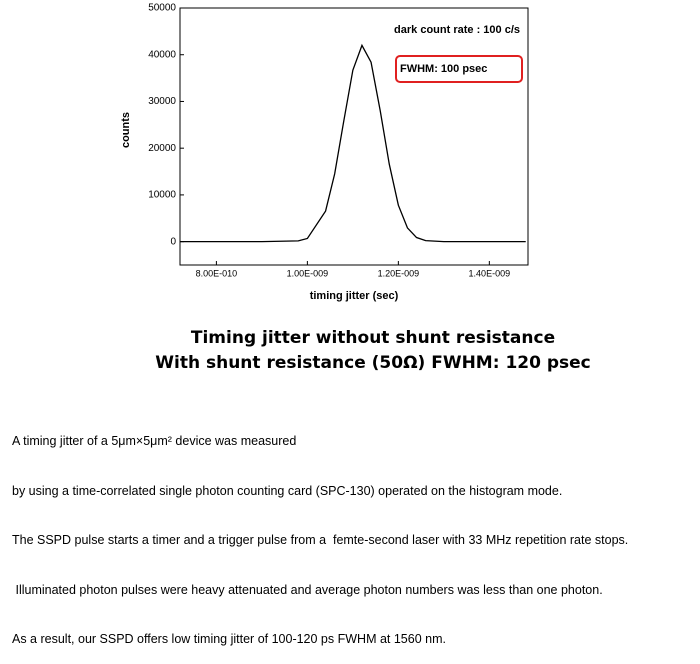  I want to click on y-tick-label: 40000, so click(162, 54).